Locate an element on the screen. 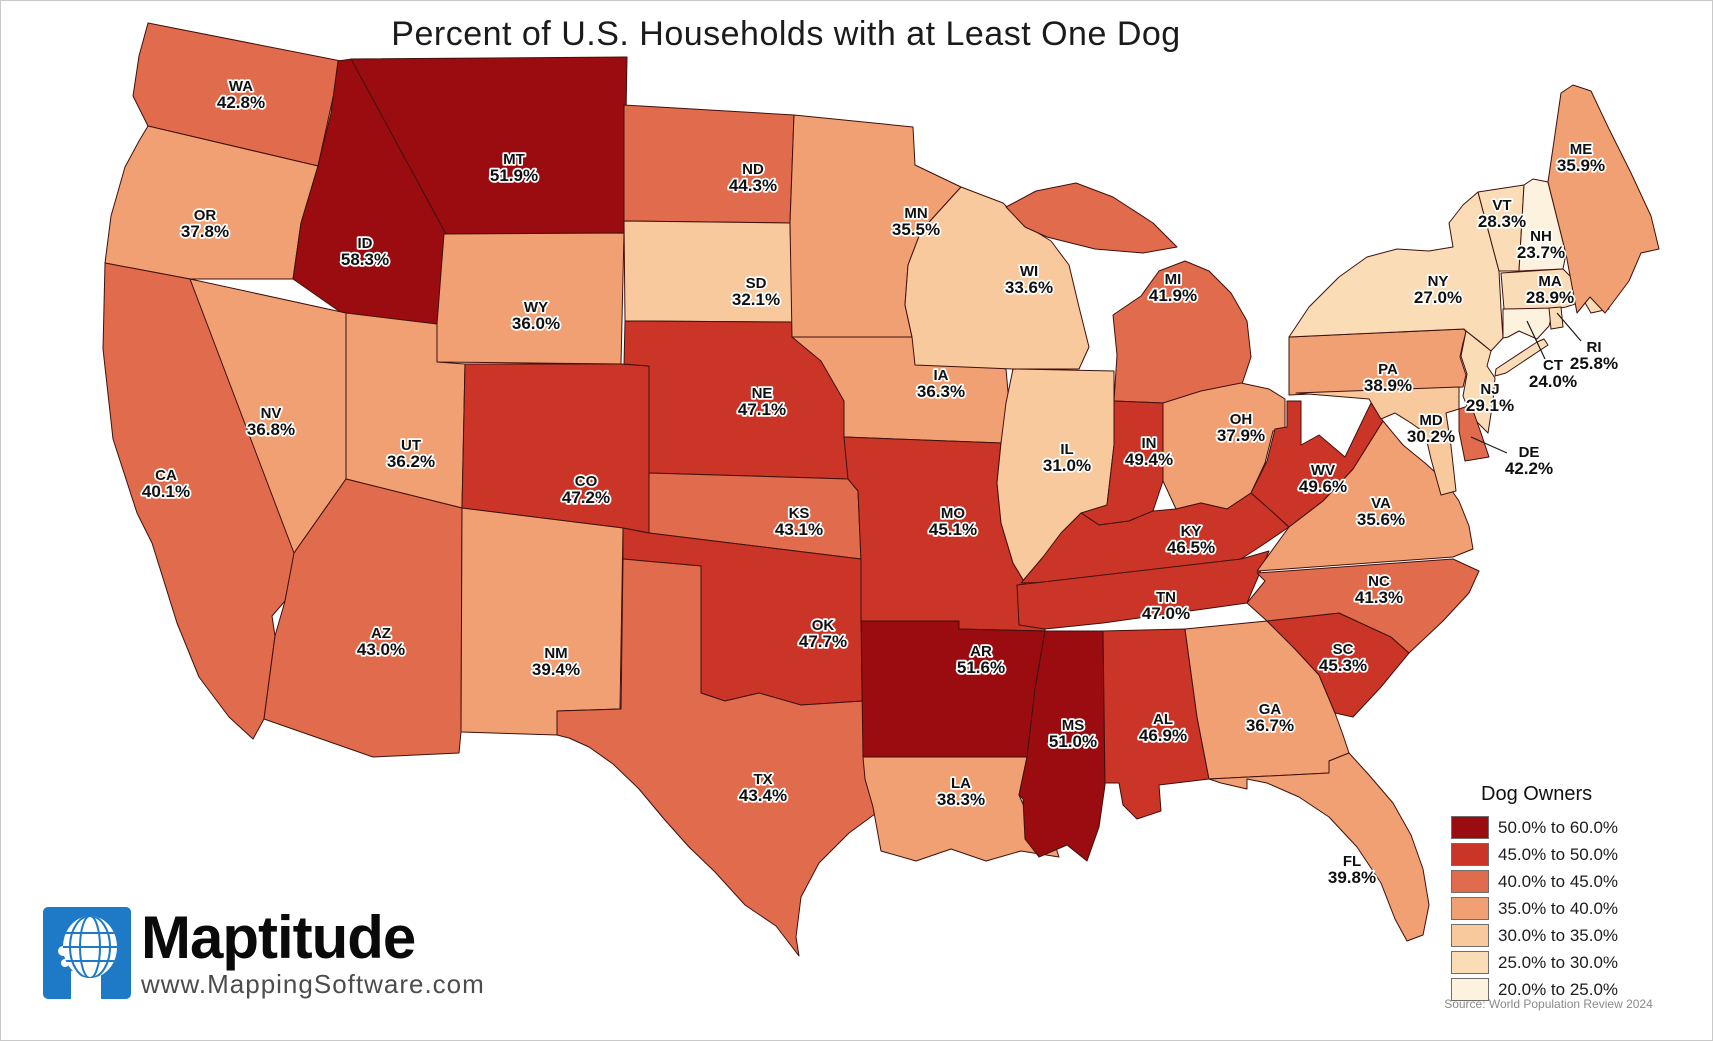 The height and width of the screenshot is (1041, 1713). state-mi-upper-peninsula is located at coordinates (1091, 218).